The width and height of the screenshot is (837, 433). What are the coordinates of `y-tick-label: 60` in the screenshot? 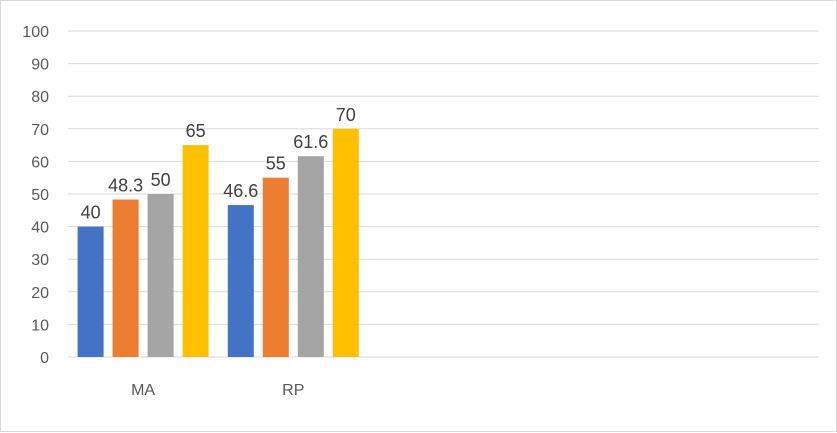 It's located at (40, 162).